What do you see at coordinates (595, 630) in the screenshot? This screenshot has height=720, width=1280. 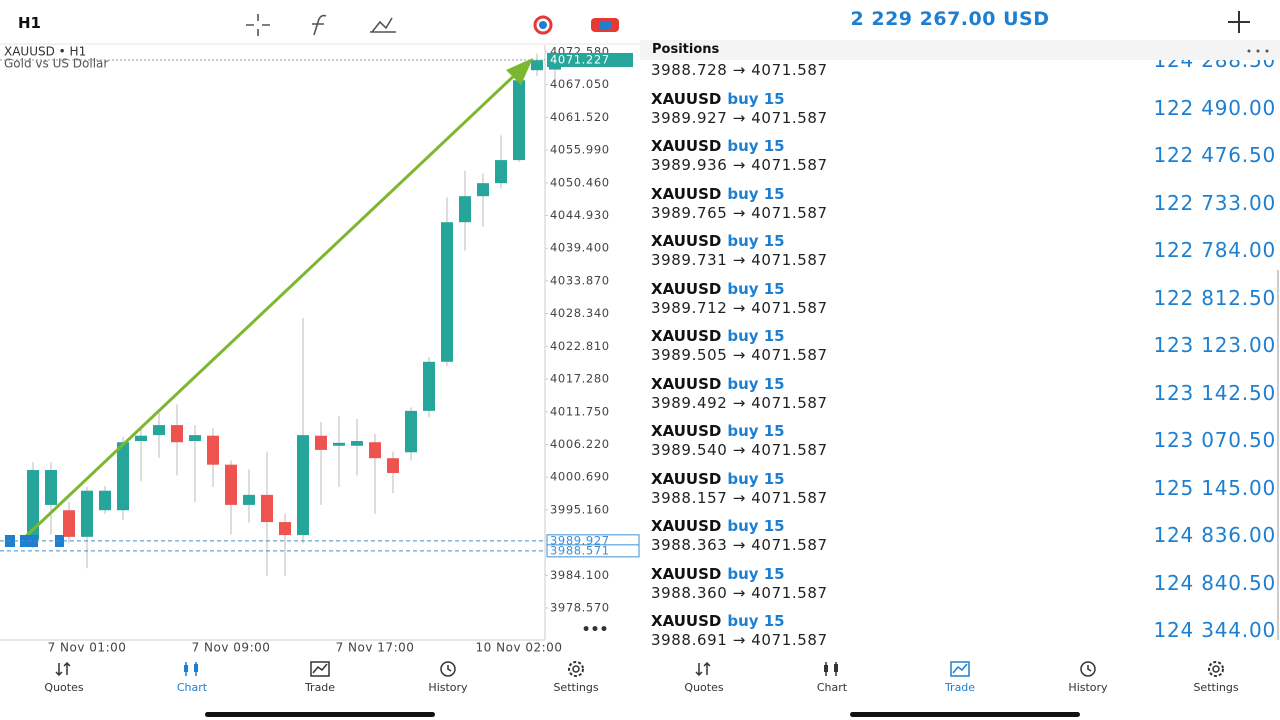 I see `more-dots: •••` at bounding box center [595, 630].